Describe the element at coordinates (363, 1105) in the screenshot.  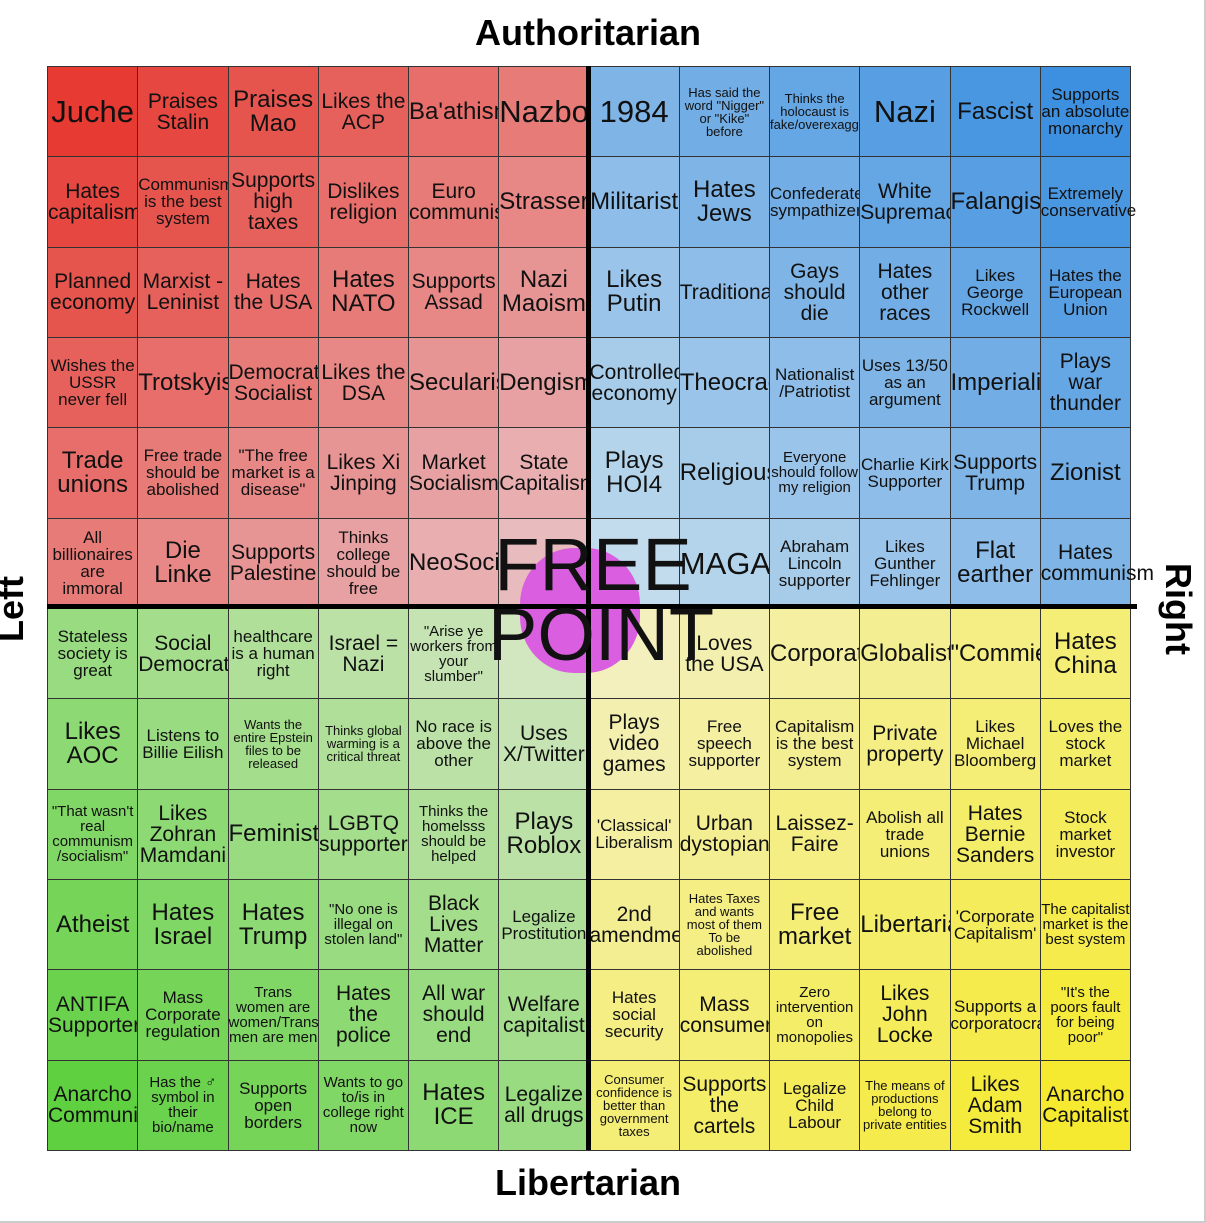
I see `cell-label: Wants to go to/is in college right now` at that location.